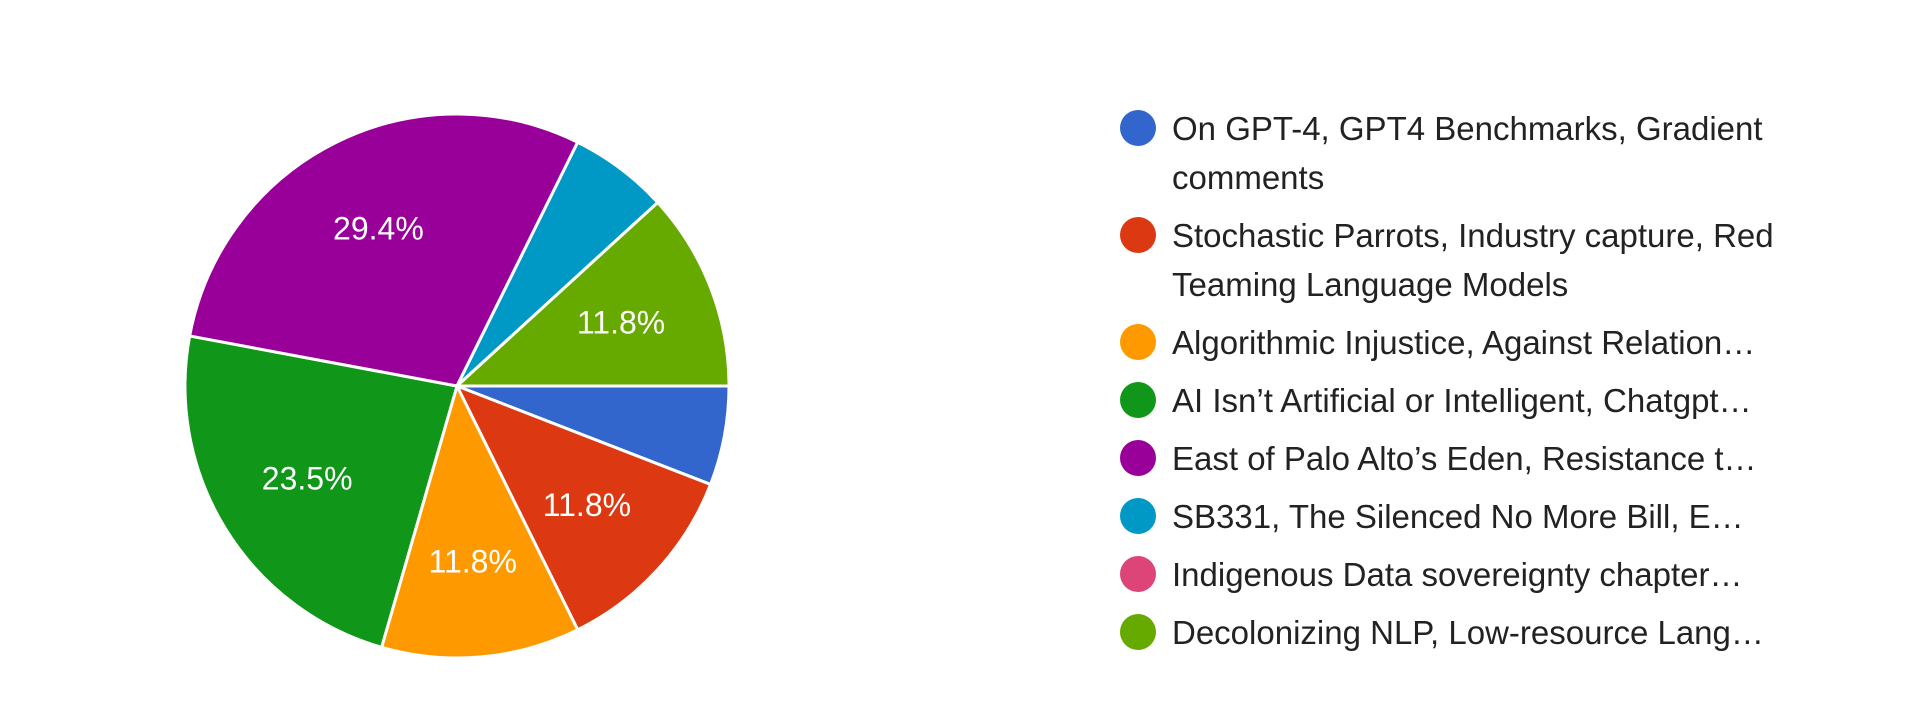 Image resolution: width=1932 pixels, height=719 pixels. I want to click on slice-percent-label: 29.4%, so click(378, 229).